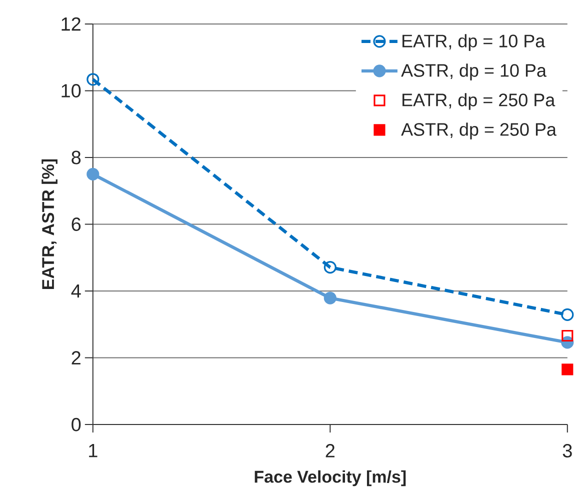 Image resolution: width=576 pixels, height=501 pixels. Describe the element at coordinates (330, 478) in the screenshot. I see `x-axis-title: Face Velocity [m/s]` at that location.